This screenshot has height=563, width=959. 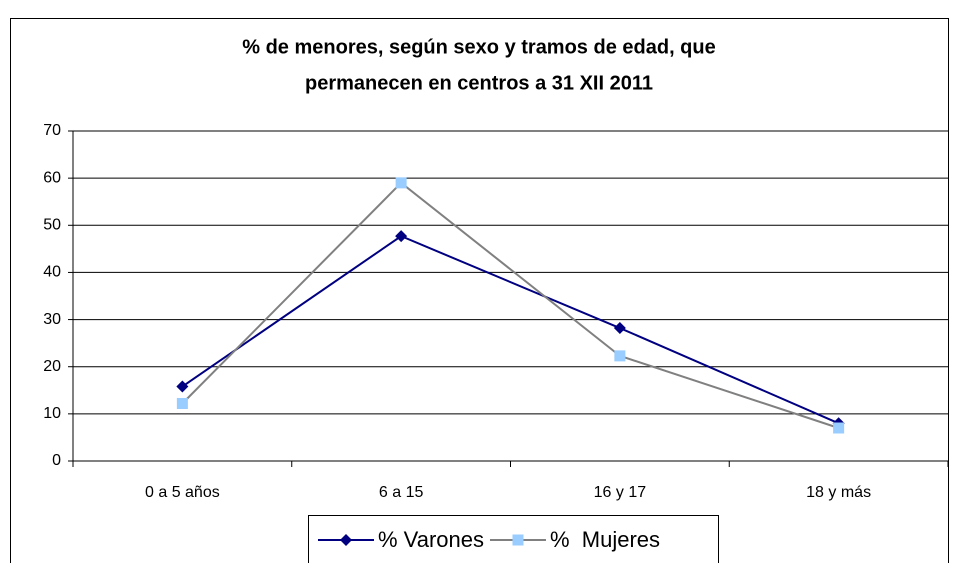 I want to click on legend-label: % Varones, so click(x=431, y=539).